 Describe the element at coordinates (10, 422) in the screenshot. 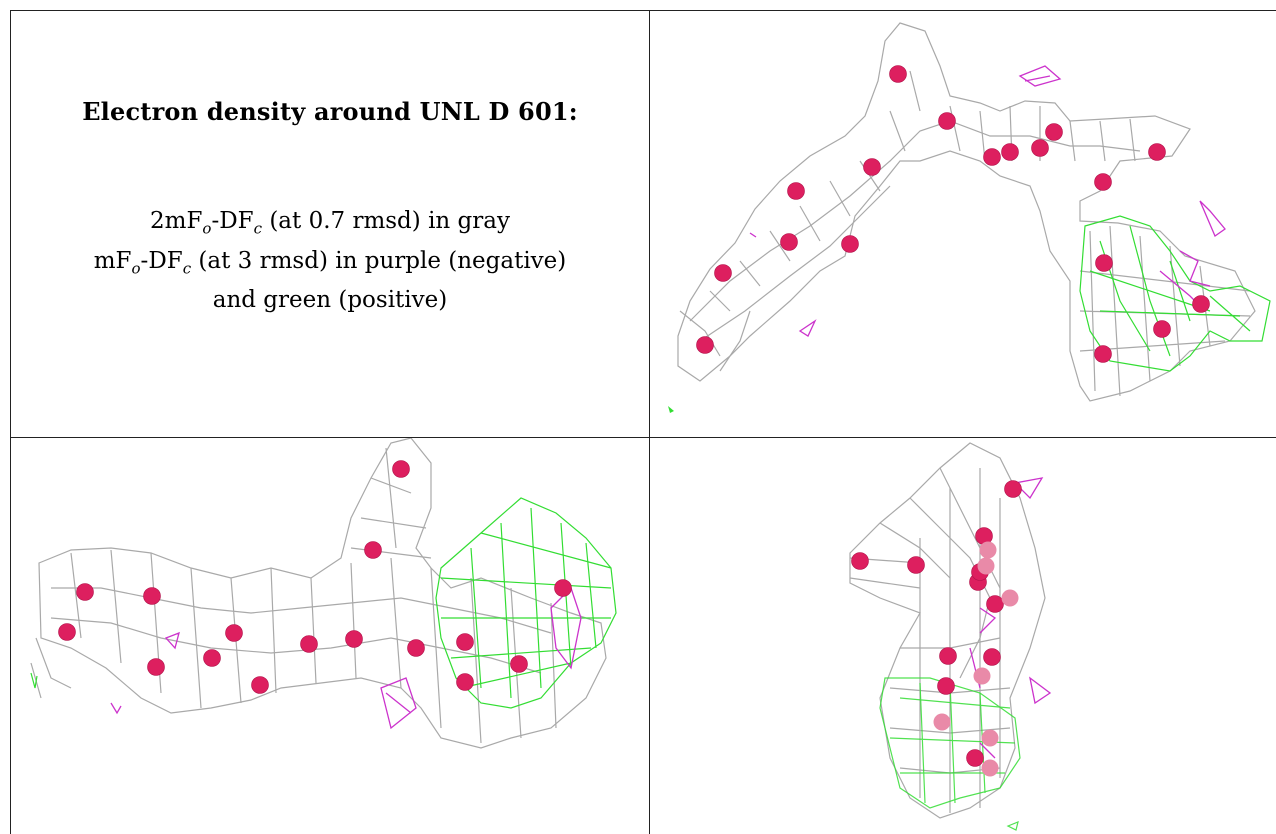

I see `grid-line-left` at that location.